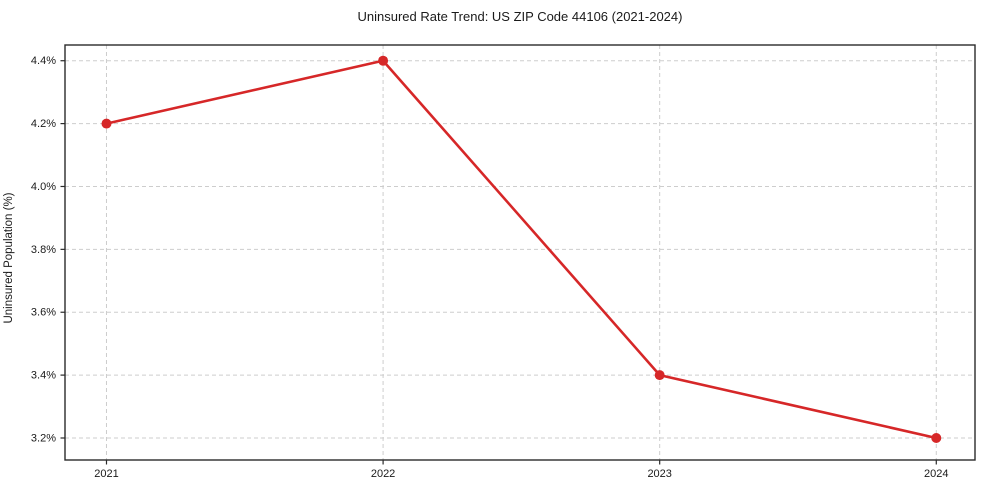 The image size is (989, 490). Describe the element at coordinates (43, 124) in the screenshot. I see `y-tick-label: 4.2%` at that location.